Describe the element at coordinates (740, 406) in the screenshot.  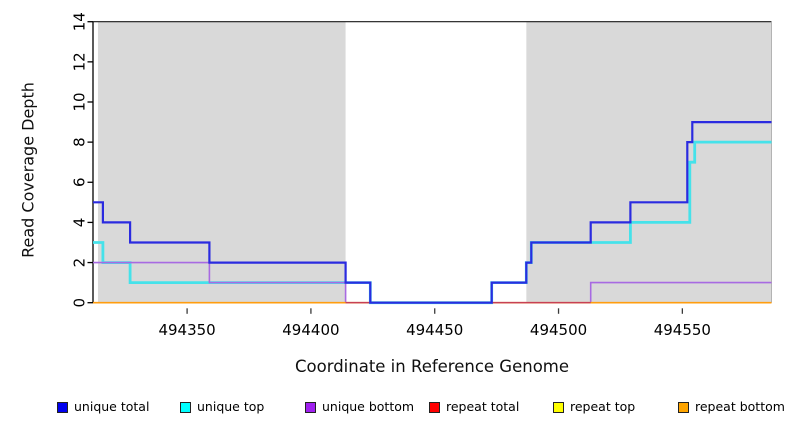
I see `legend-label: repeat bottom` at that location.